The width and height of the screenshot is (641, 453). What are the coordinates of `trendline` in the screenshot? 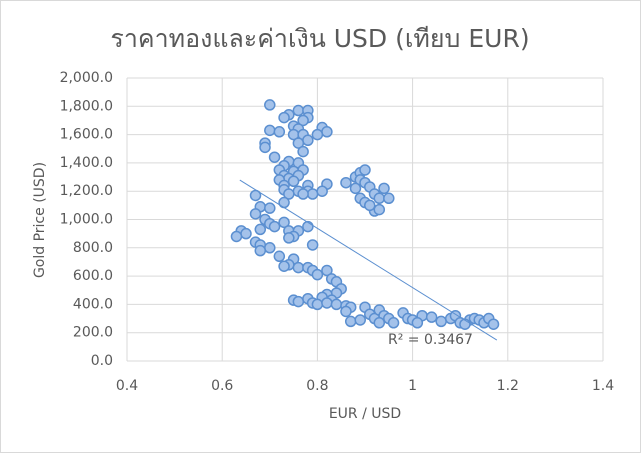 It's located at (368, 260).